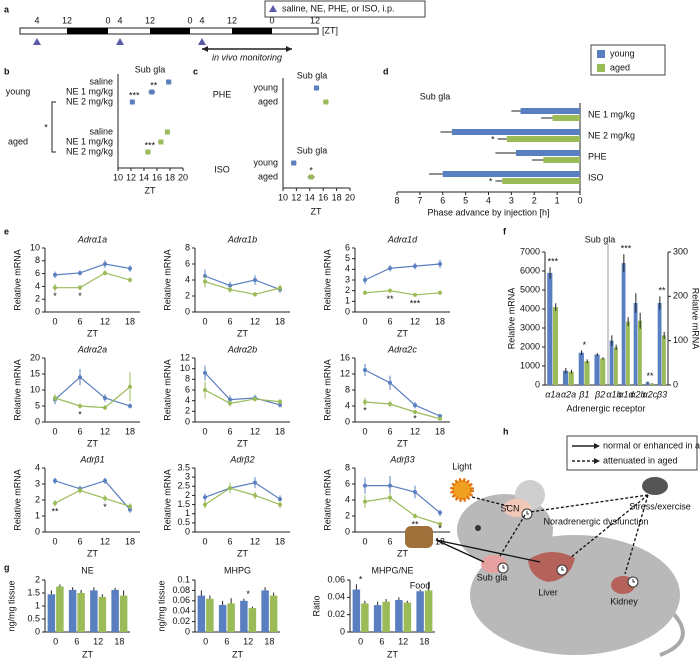 The width and height of the screenshot is (700, 663). I want to click on chart-title: Adrα2a, so click(92, 349).